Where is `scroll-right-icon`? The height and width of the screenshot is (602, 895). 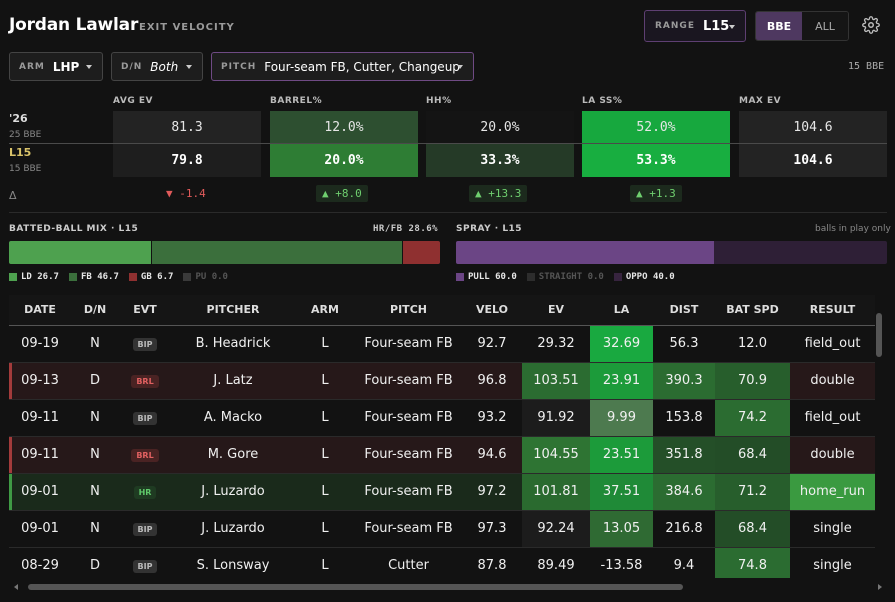
scroll-right-icon is located at coordinates (880, 587).